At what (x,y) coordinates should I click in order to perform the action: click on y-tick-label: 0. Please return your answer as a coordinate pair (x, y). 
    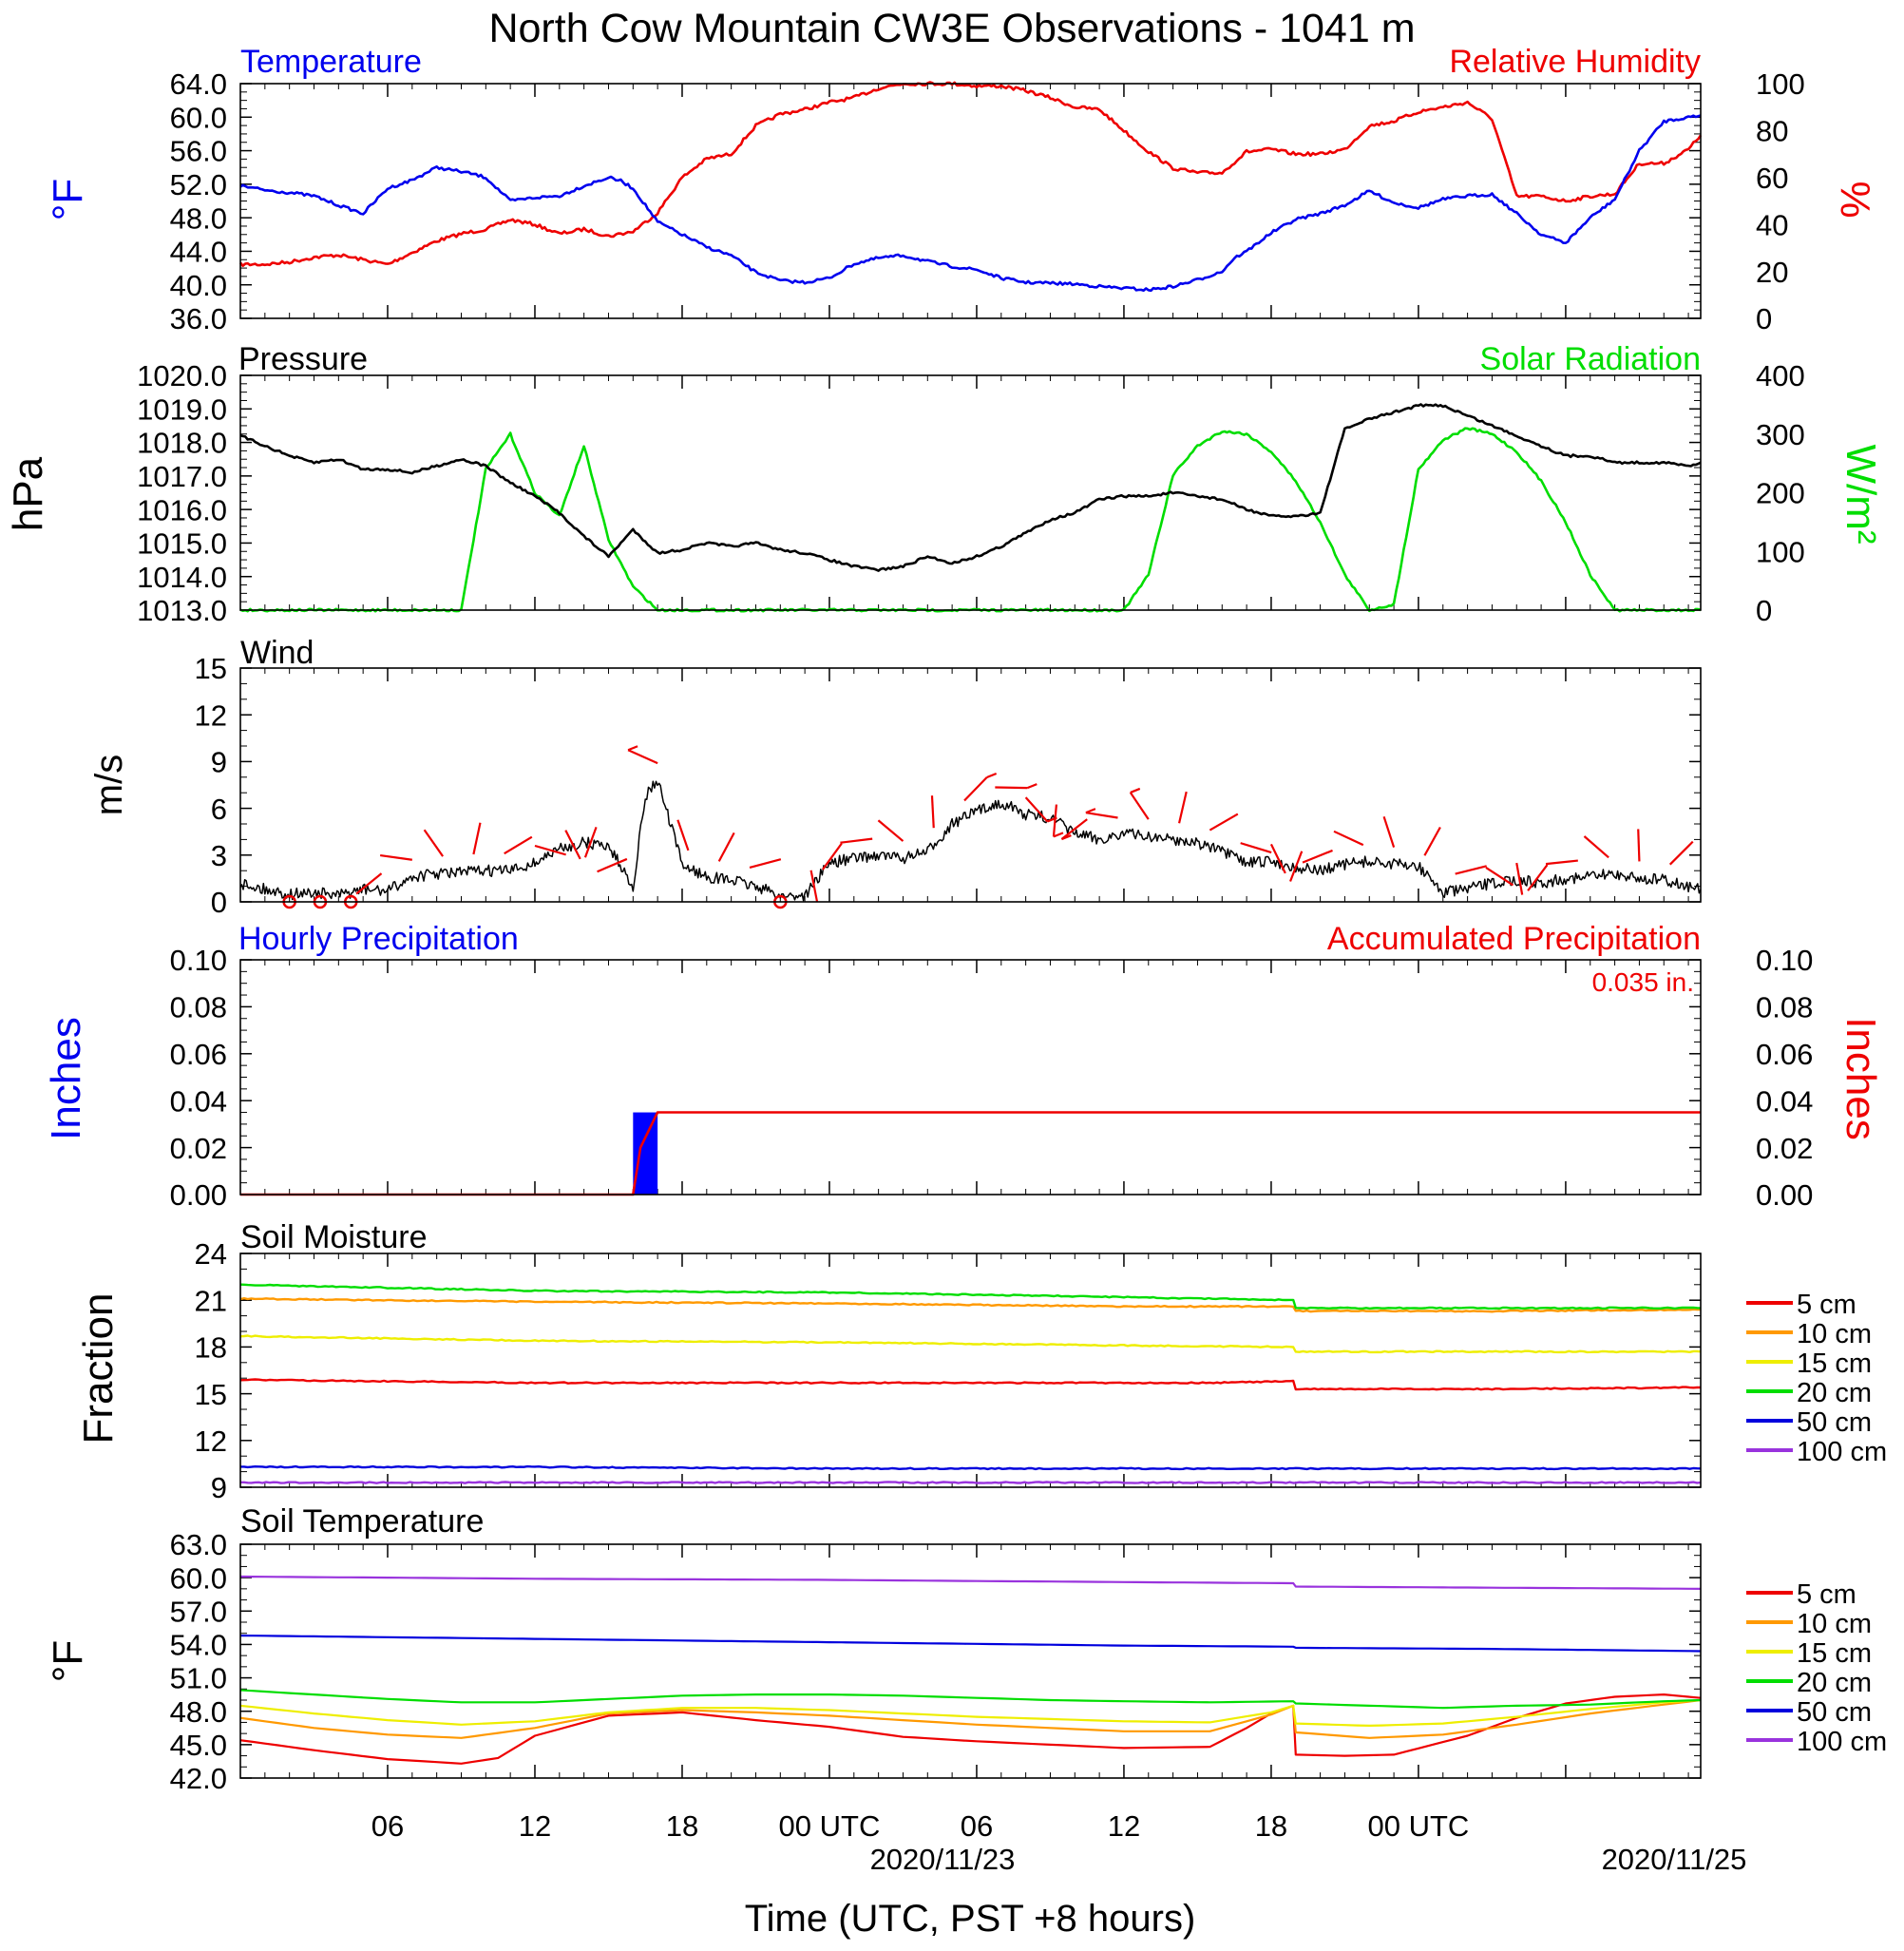
    Looking at the image, I should click on (219, 902).